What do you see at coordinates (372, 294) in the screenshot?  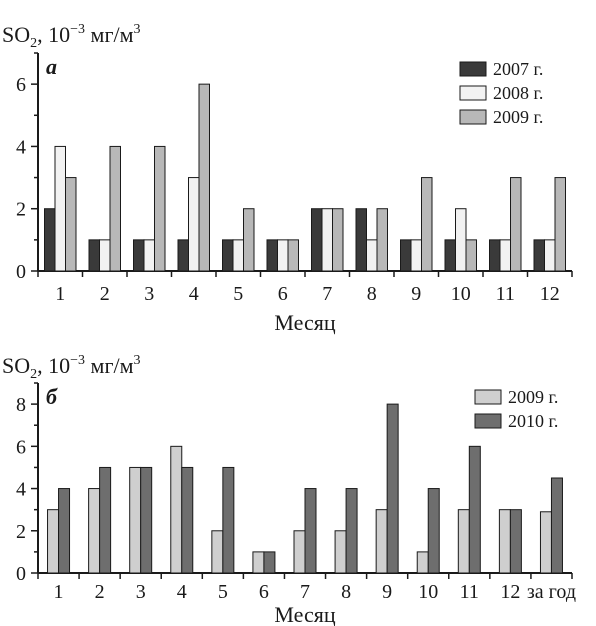 I see `x-tick-label: 8` at bounding box center [372, 294].